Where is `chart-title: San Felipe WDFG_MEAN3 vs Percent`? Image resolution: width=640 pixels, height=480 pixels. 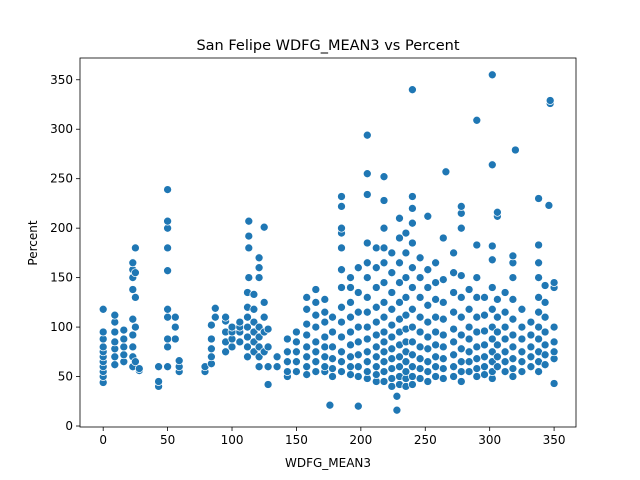
chart-title: San Felipe WDFG_MEAN3 vs Percent is located at coordinates (327, 46).